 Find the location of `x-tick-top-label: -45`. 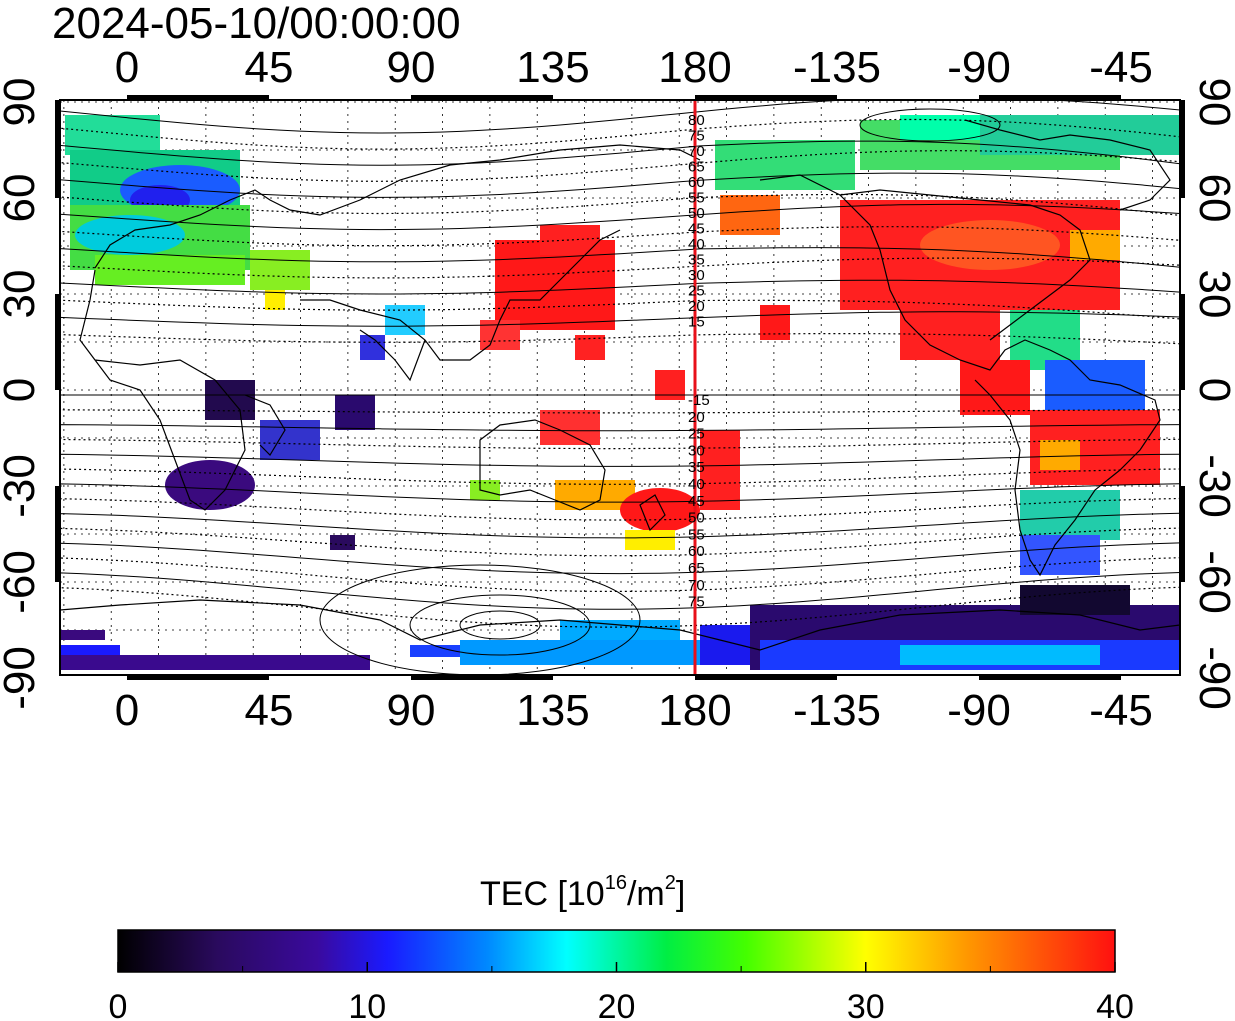

x-tick-top-label: -45 is located at coordinates (1121, 67).